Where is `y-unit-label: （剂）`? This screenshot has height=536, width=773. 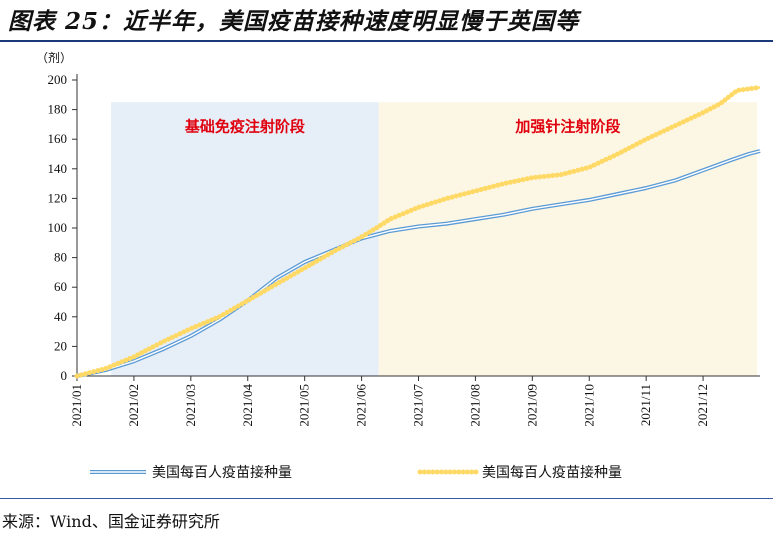
y-unit-label: （剂） is located at coordinates (54, 57).